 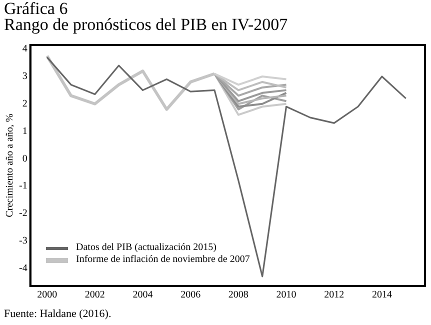 What do you see at coordinates (146, 24) in the screenshot?
I see `chart-subtitle: Rango de pronósticos del PIB en IV-2007` at bounding box center [146, 24].